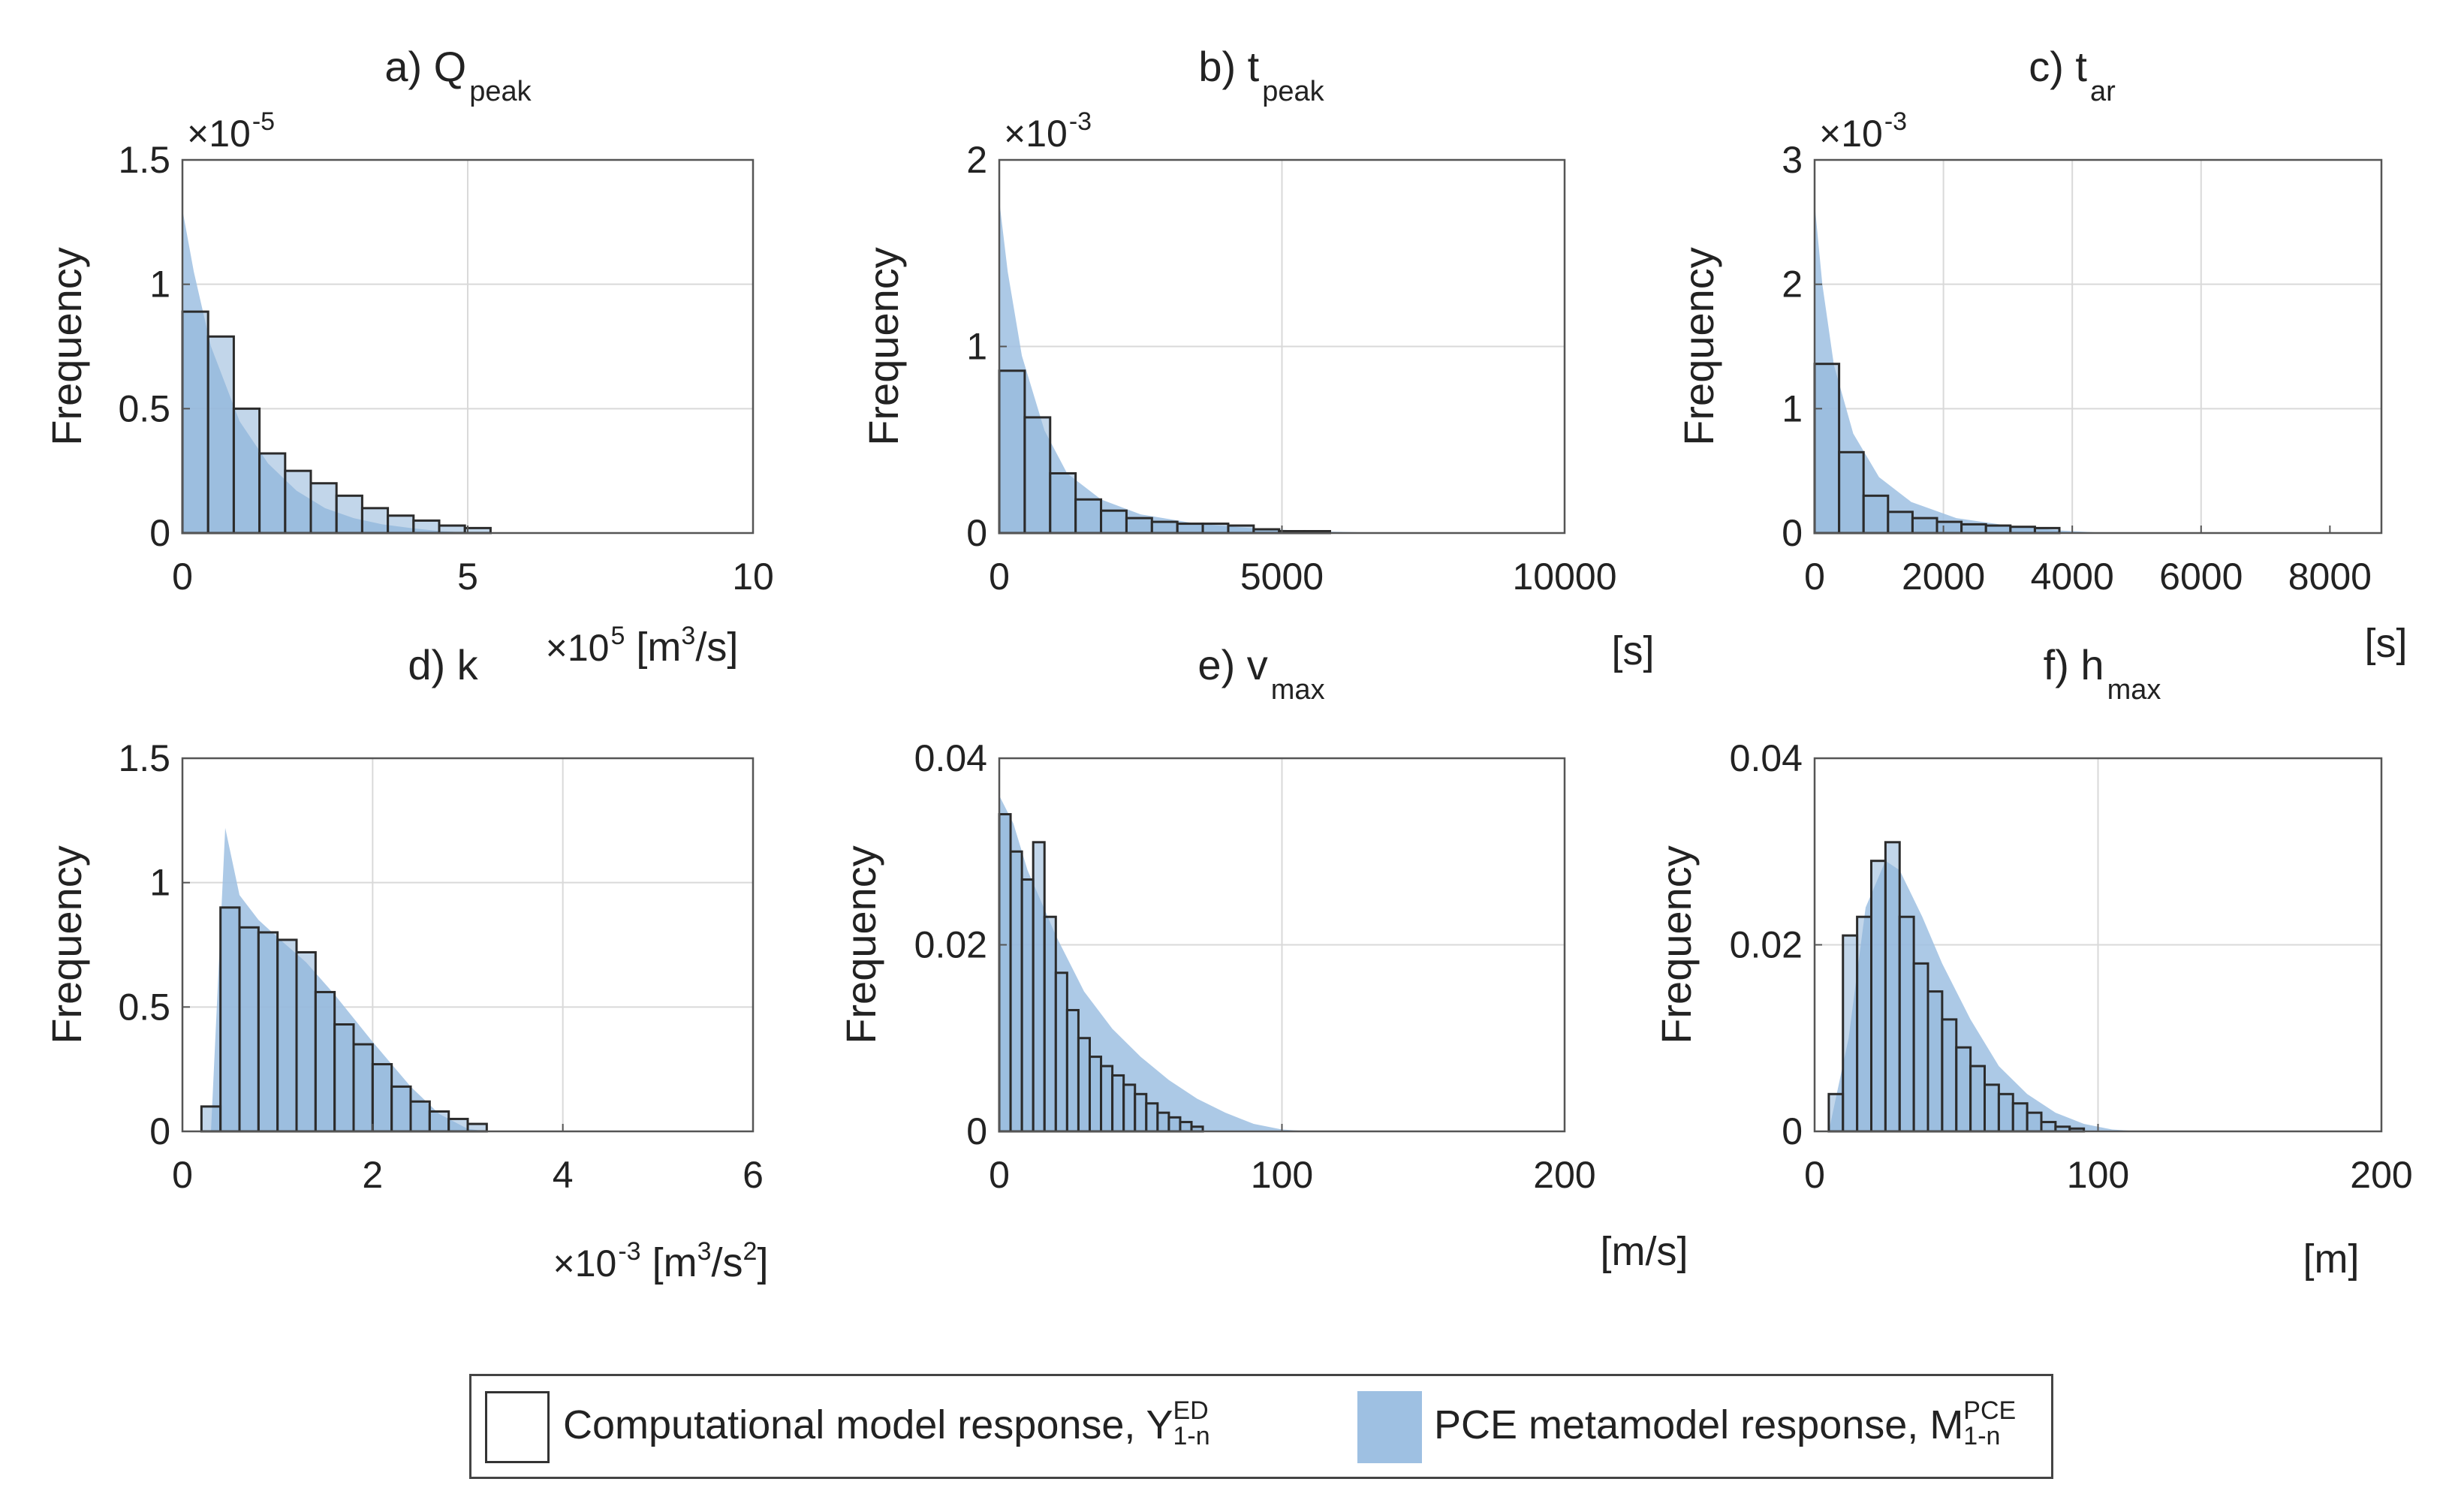 Image resolution: width=2443 pixels, height=1512 pixels. What do you see at coordinates (2032, 962) in the screenshot?
I see `chart-panel-6: 0 100 200 0 0.02 0.04 Frequency f) hmax [m]` at bounding box center [2032, 962].